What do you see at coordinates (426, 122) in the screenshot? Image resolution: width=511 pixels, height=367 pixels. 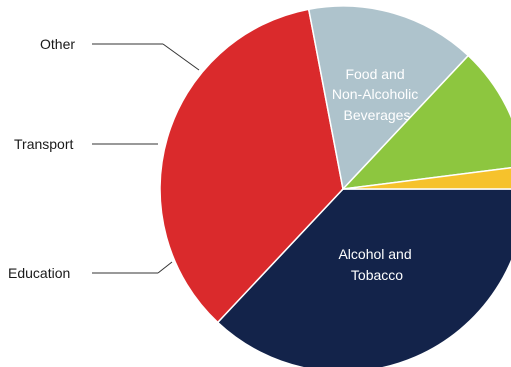 I see `pie-slice-transport` at bounding box center [426, 122].